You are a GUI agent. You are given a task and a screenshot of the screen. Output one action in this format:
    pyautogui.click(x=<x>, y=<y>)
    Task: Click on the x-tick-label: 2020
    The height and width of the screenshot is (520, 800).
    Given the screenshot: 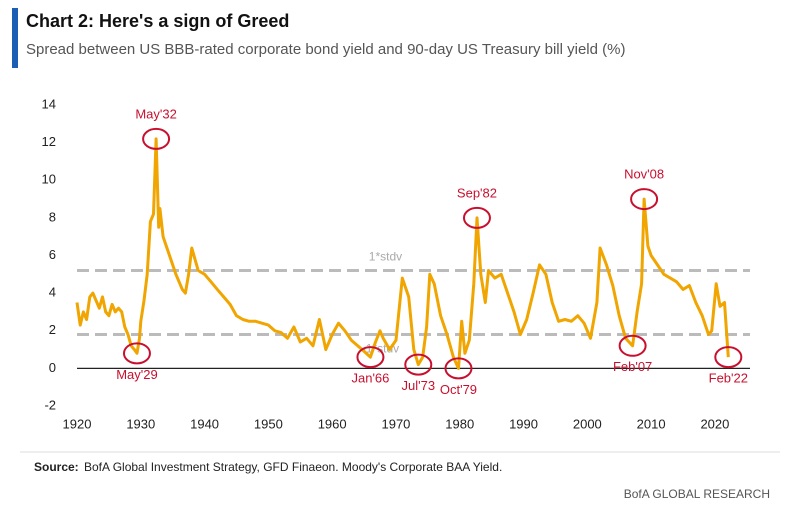 What is the action you would take?
    pyautogui.click(x=714, y=423)
    